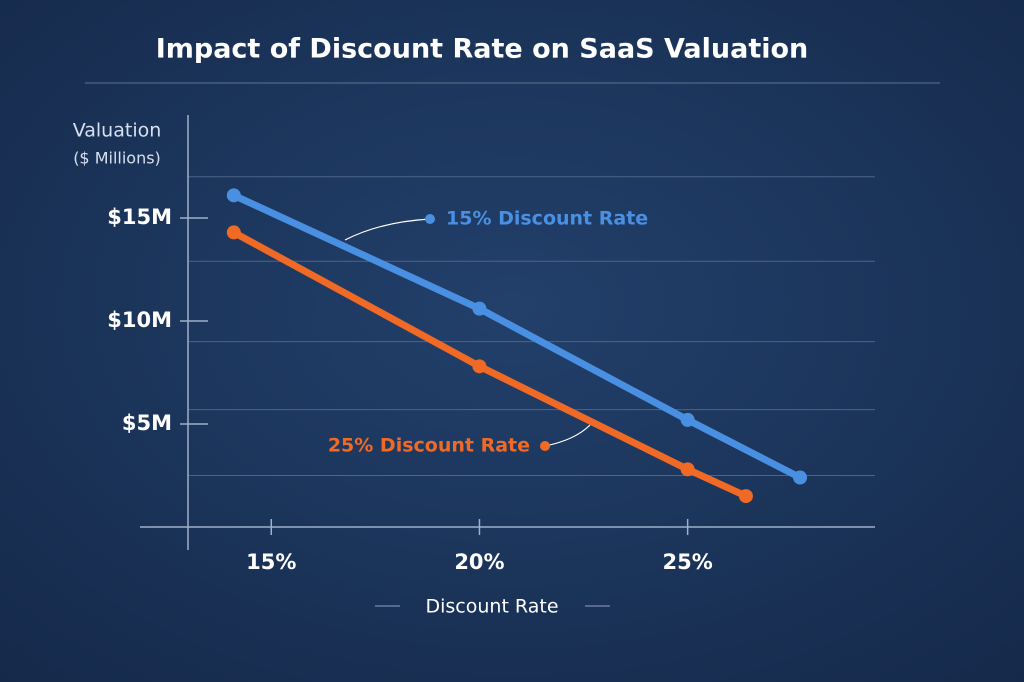 The height and width of the screenshot is (682, 1024). I want to click on y-axis-label: ($ Millions), so click(117, 158).